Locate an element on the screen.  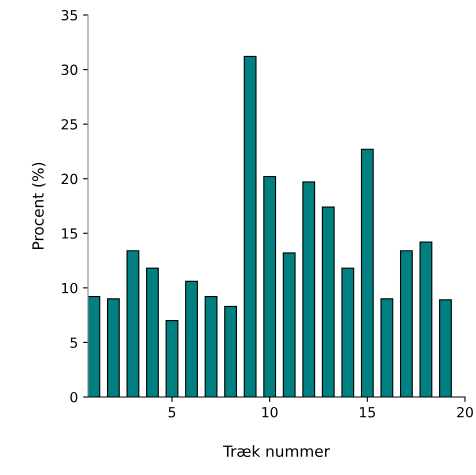
y-tick-label: 35 is located at coordinates (70, 15).